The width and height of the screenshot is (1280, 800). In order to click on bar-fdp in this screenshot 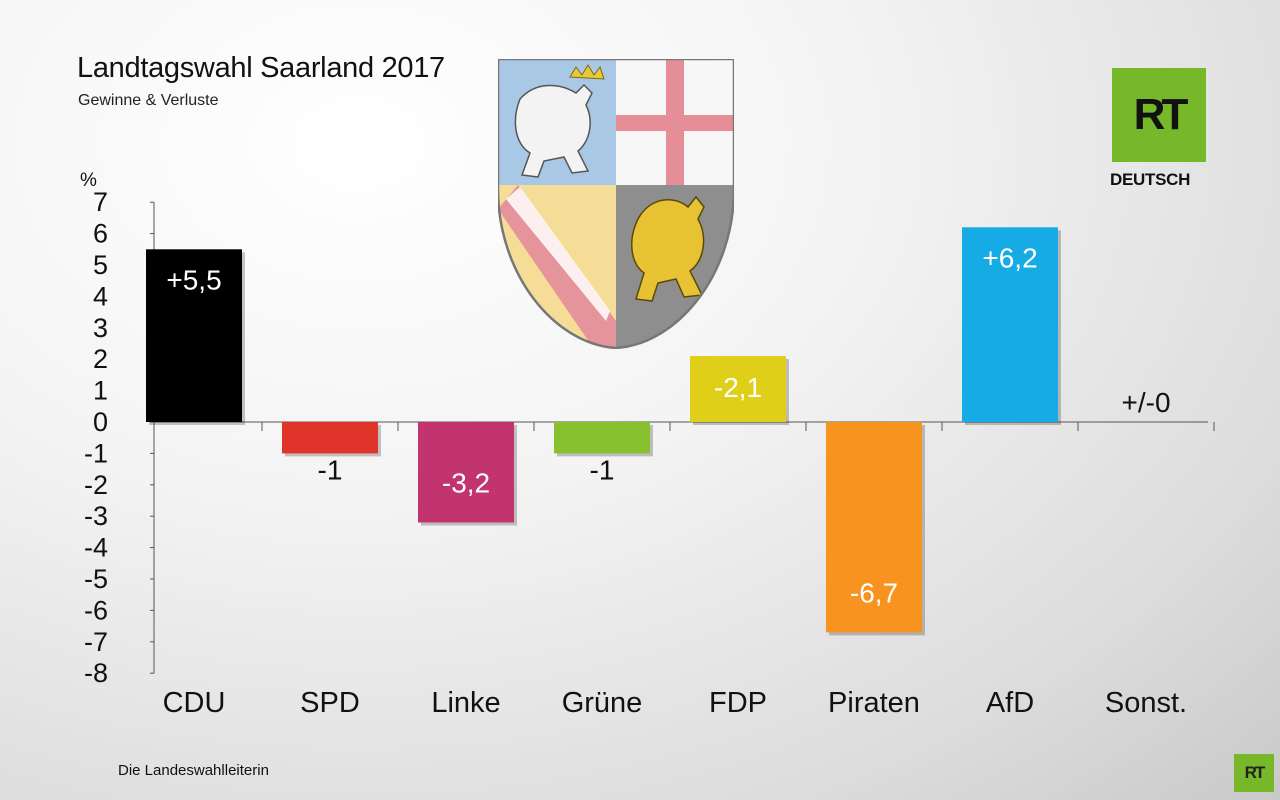, I will do `click(738, 389)`.